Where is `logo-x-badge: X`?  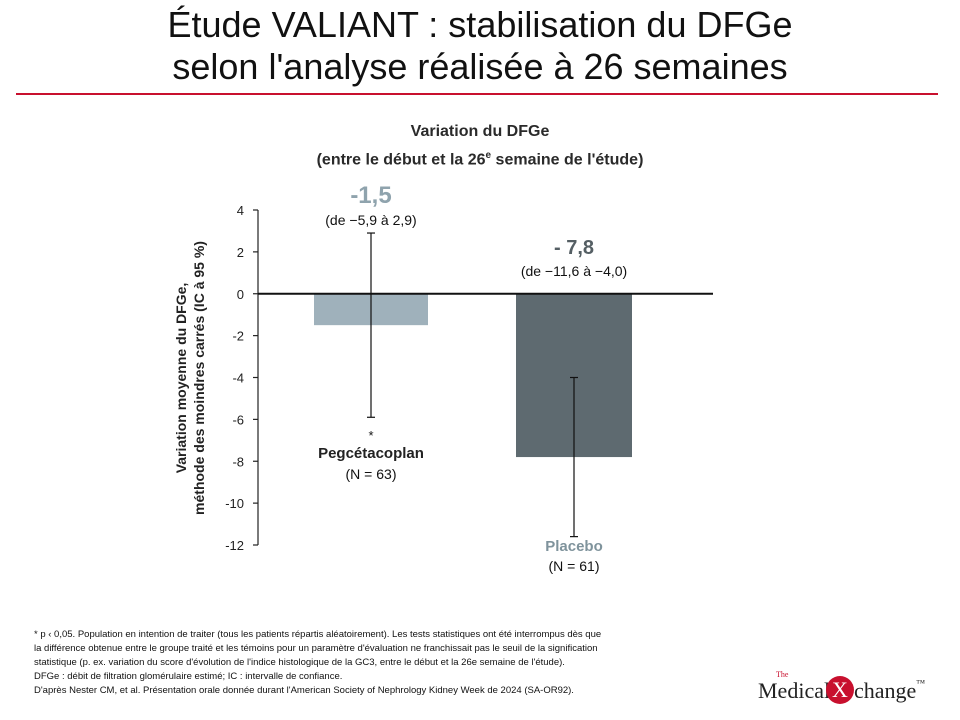 logo-x-badge: X is located at coordinates (840, 690).